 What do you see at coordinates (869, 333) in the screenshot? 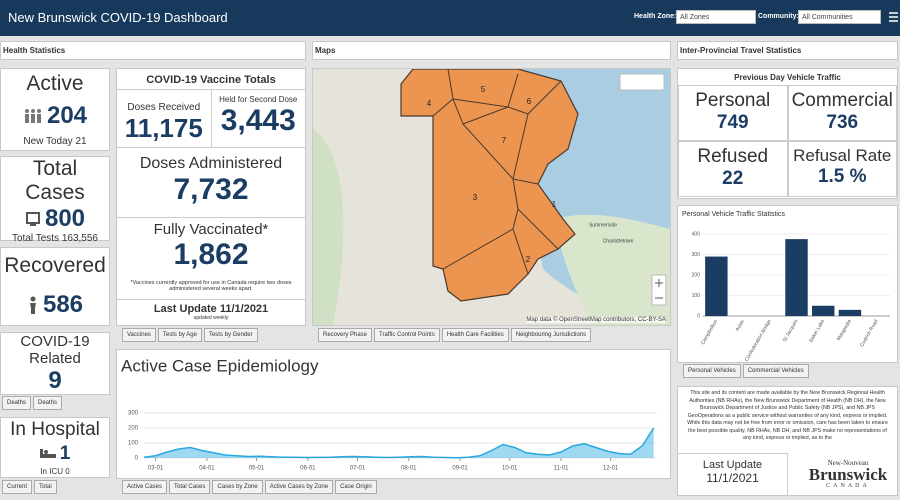
I see `x-tick-label: Cudrich Road` at bounding box center [869, 333].